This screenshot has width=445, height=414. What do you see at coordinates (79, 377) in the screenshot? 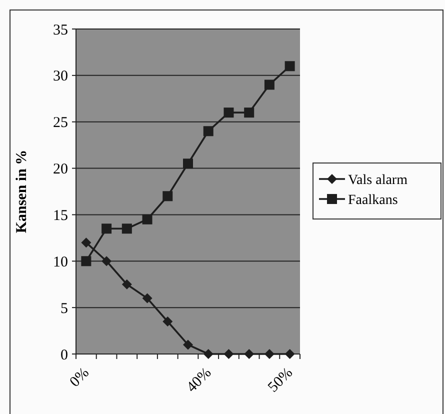
I see `x-tick-label: 0%` at bounding box center [79, 377].